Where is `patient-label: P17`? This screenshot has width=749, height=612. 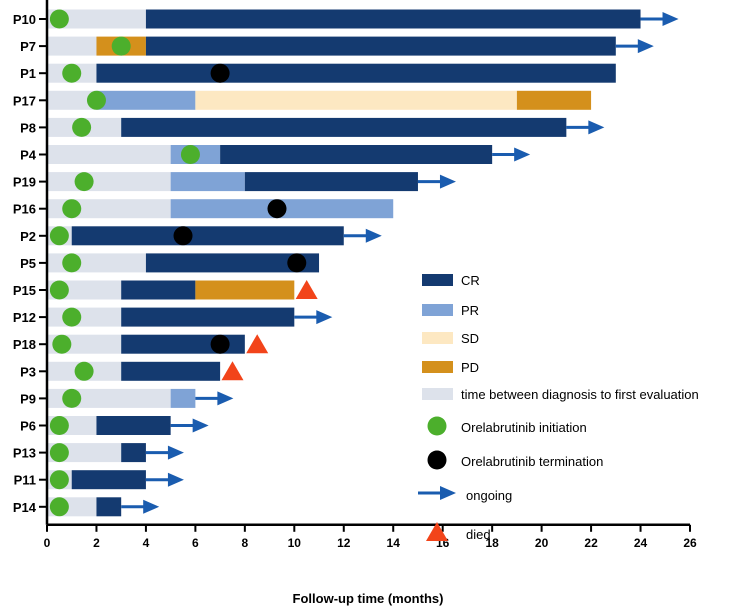
patient-label: P17 is located at coordinates (24, 100).